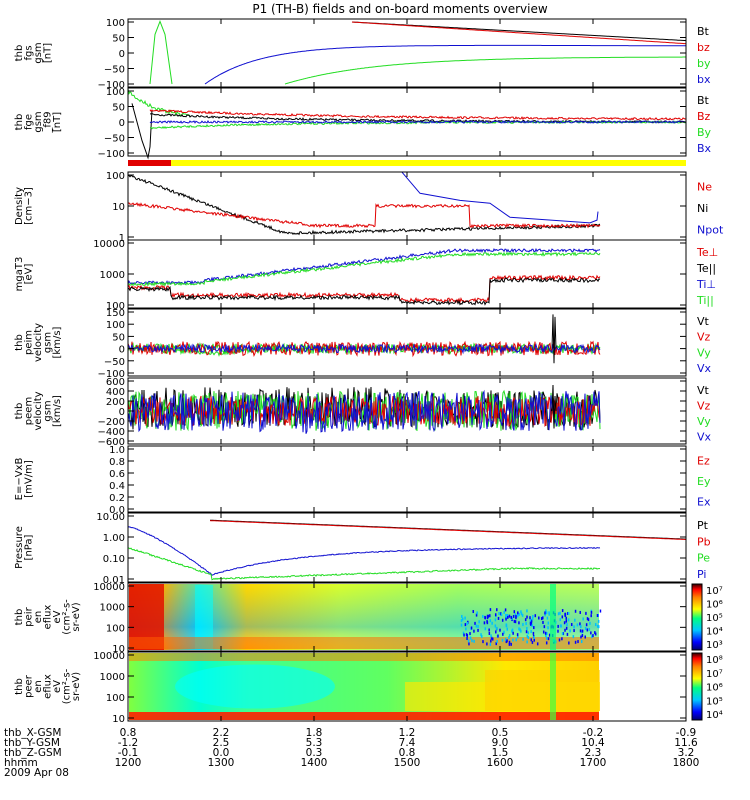 The height and width of the screenshot is (800, 750). Describe the element at coordinates (48, 342) in the screenshot. I see `ylabel-line: gsm` at that location.